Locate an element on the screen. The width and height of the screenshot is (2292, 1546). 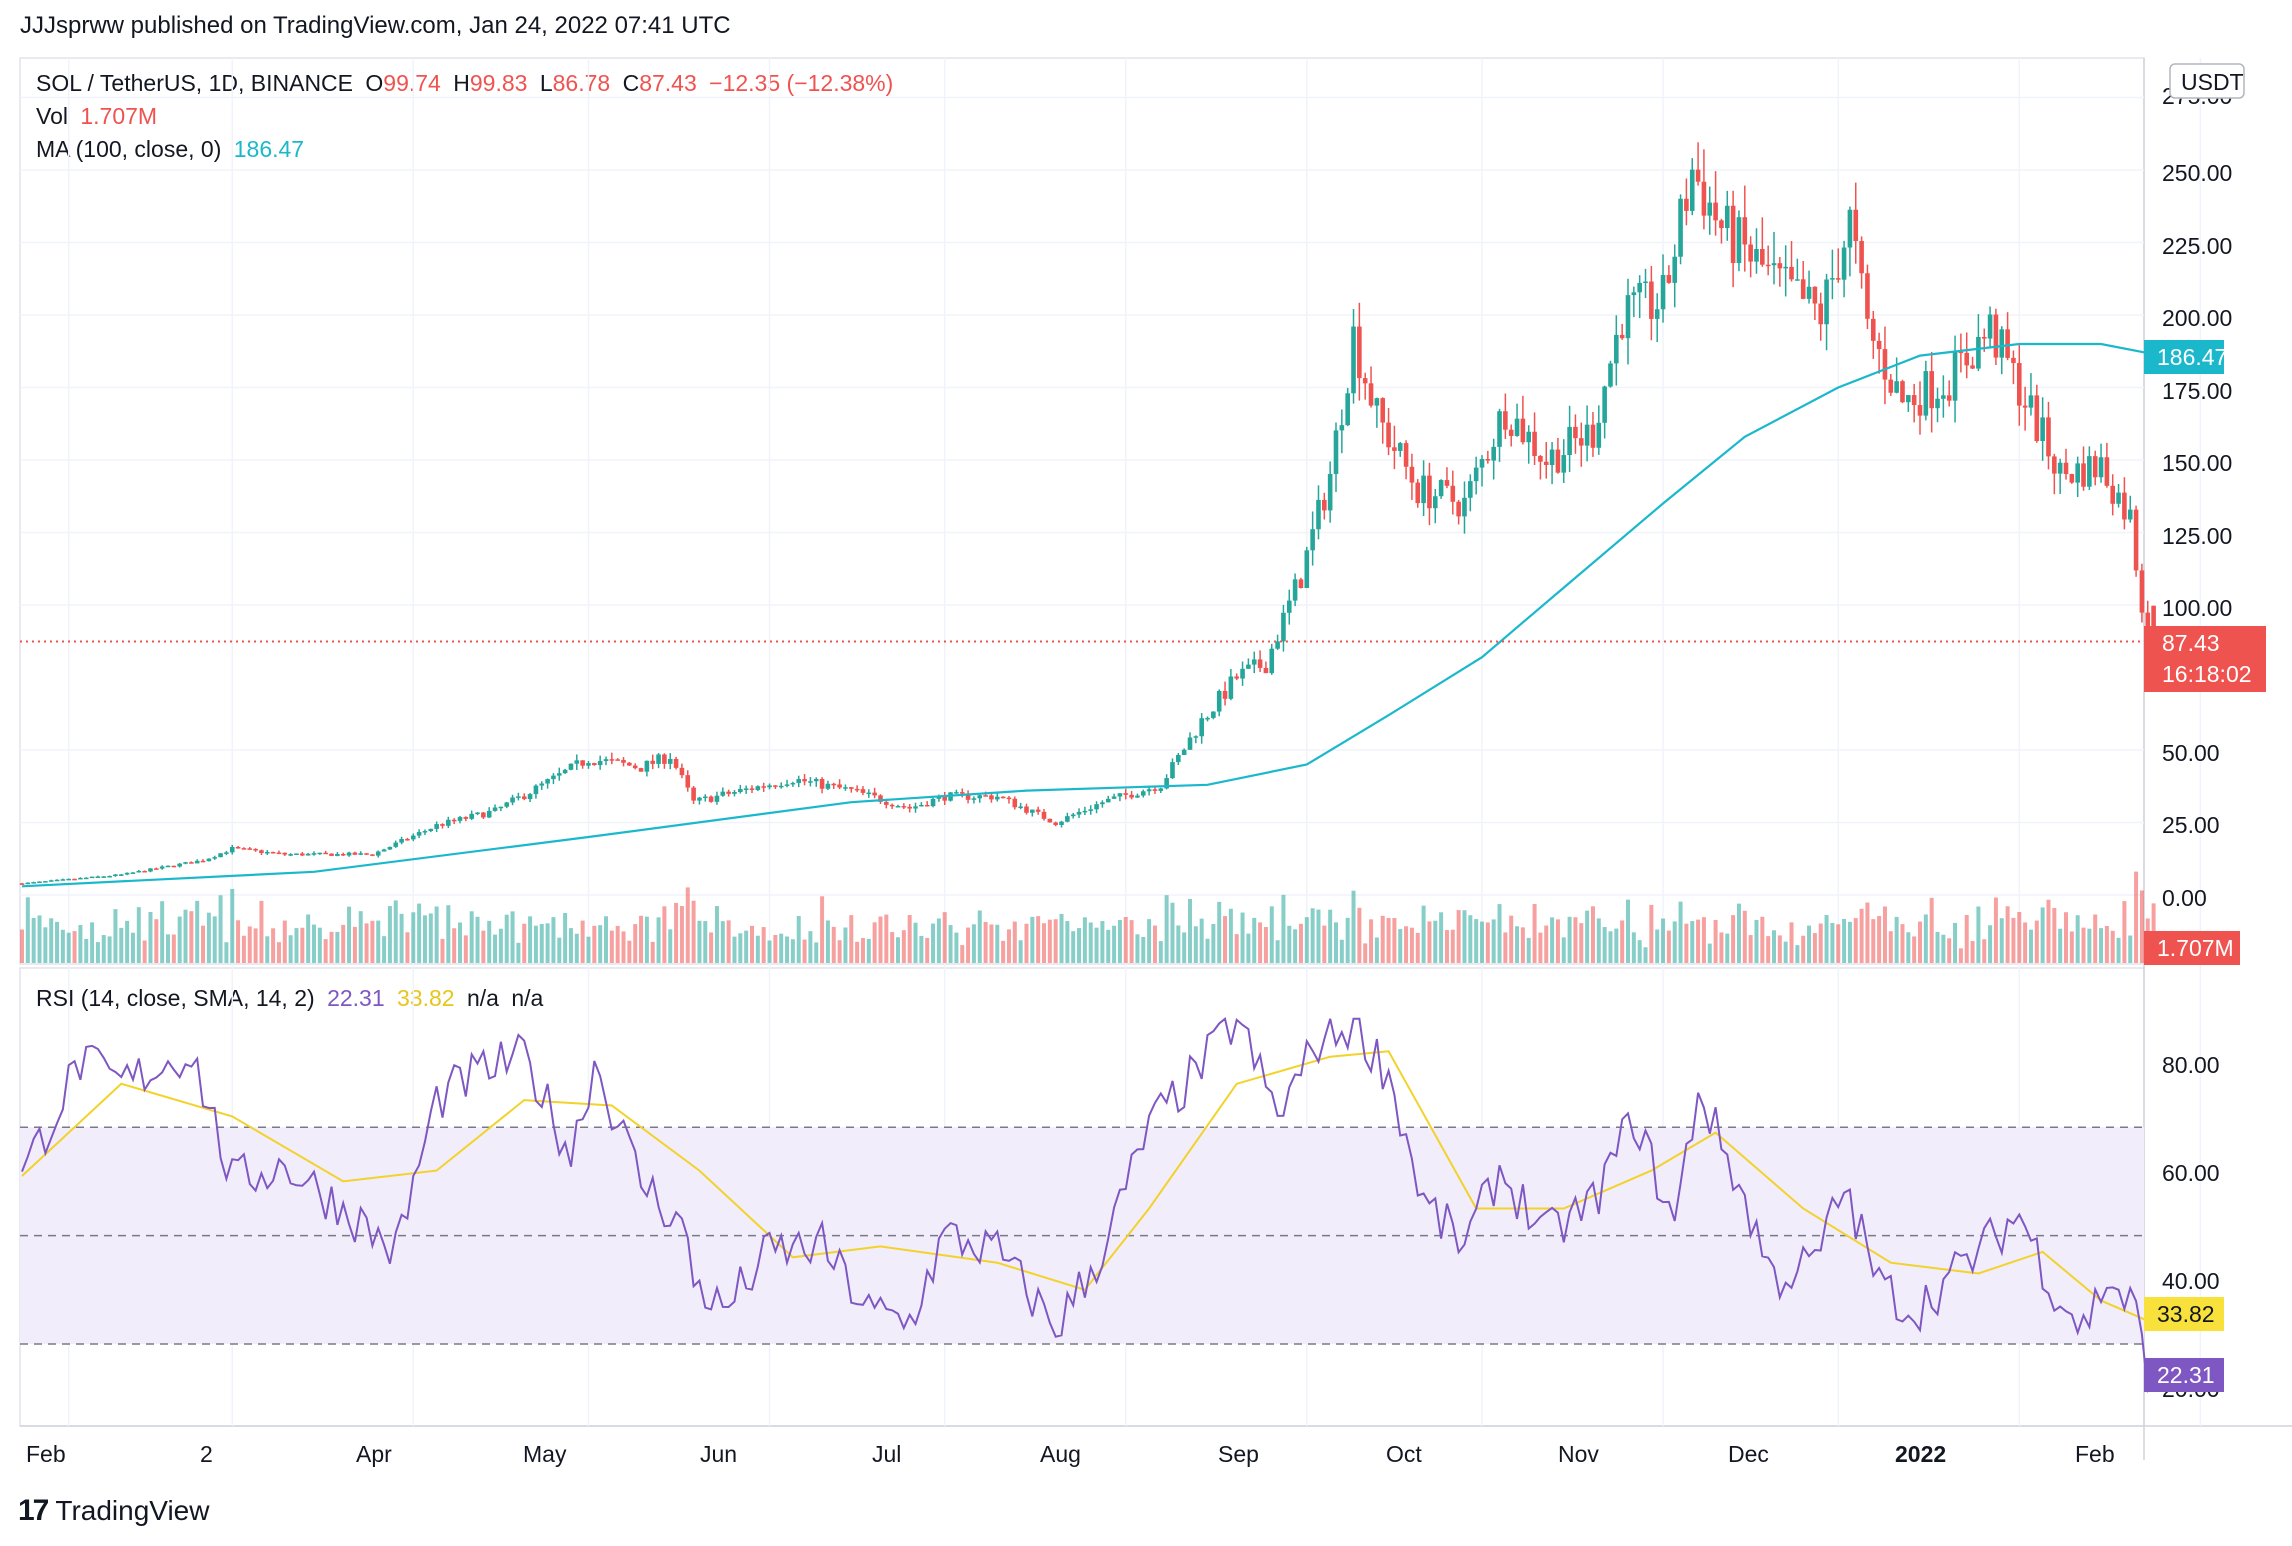
time-label-year: 2022 is located at coordinates (1920, 1454).